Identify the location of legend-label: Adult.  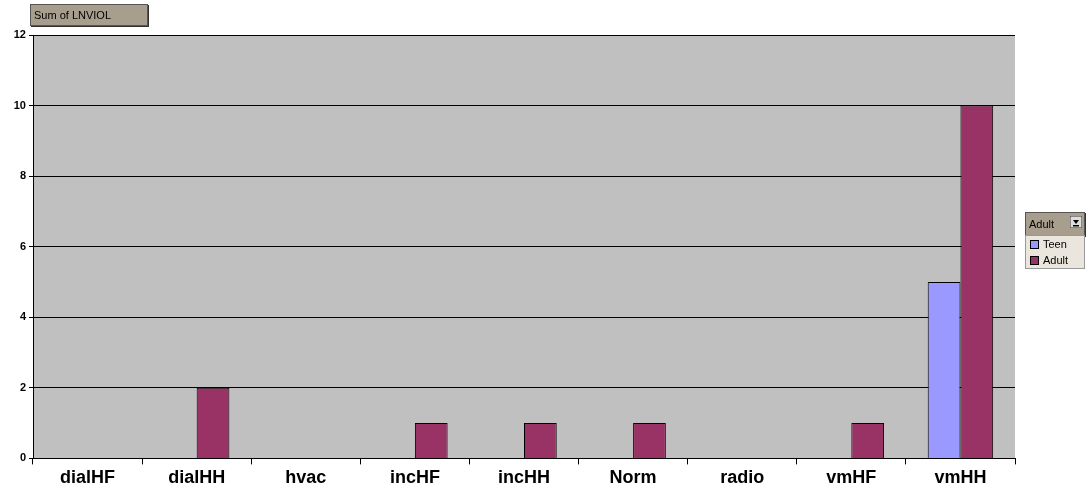
(1056, 260).